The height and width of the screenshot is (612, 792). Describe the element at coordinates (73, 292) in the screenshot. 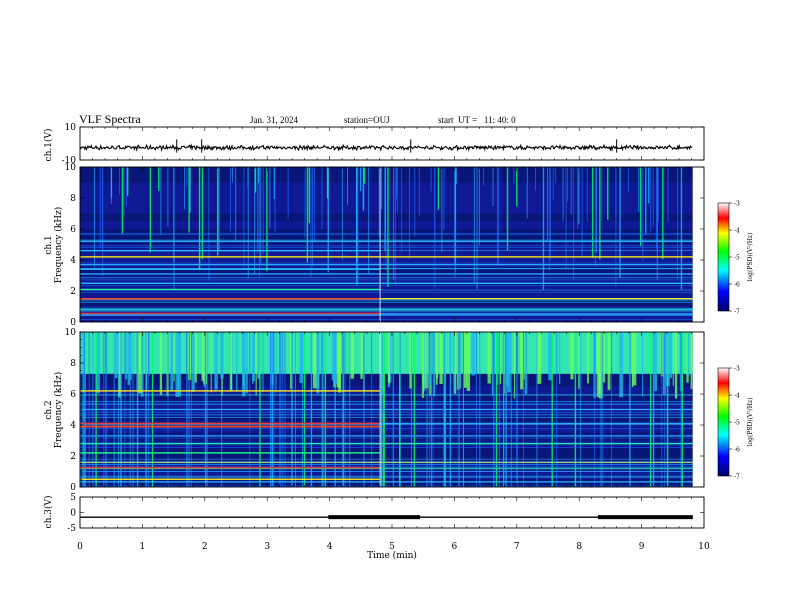

I see `y-tick-label: 2` at that location.